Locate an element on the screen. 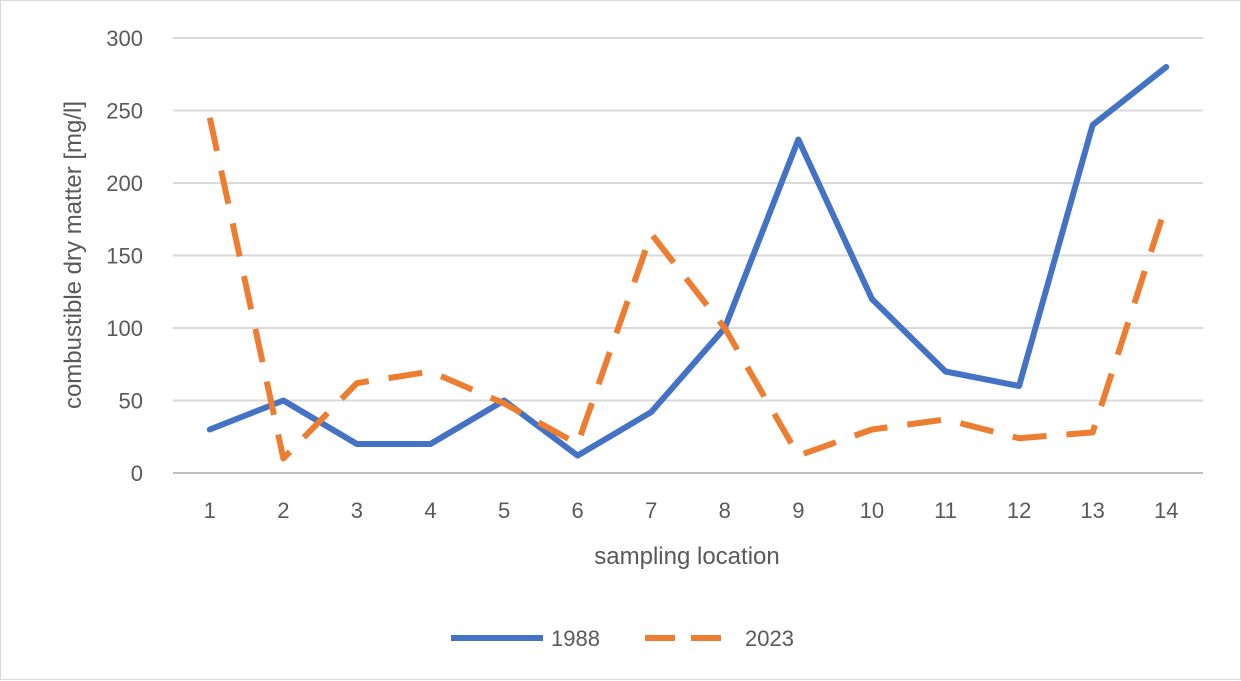 Image resolution: width=1241 pixels, height=681 pixels. y-tick-label: 200 is located at coordinates (124, 183).